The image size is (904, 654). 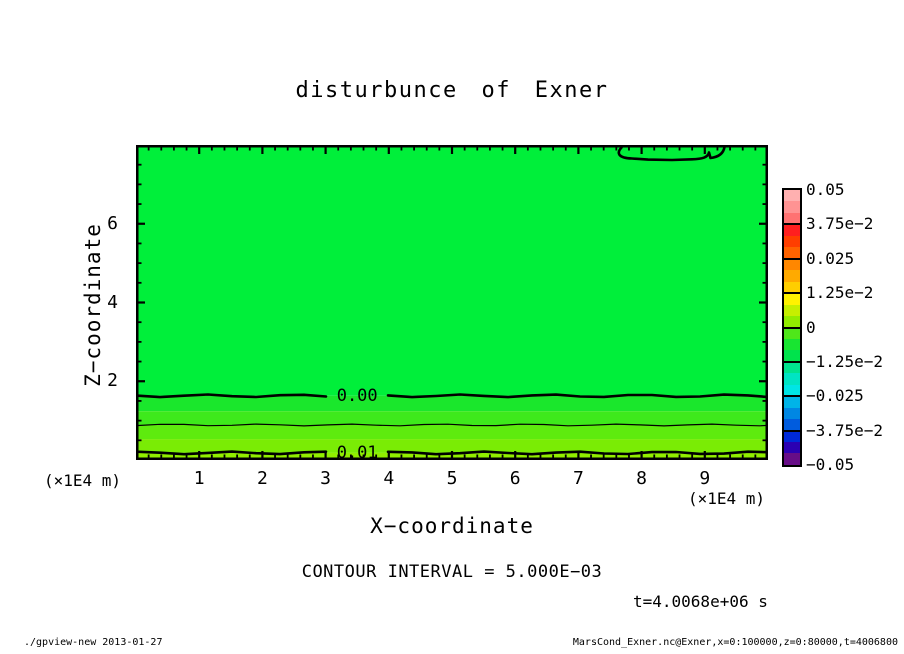 I want to click on colorbar-label: 3.75e−2, so click(x=840, y=224).